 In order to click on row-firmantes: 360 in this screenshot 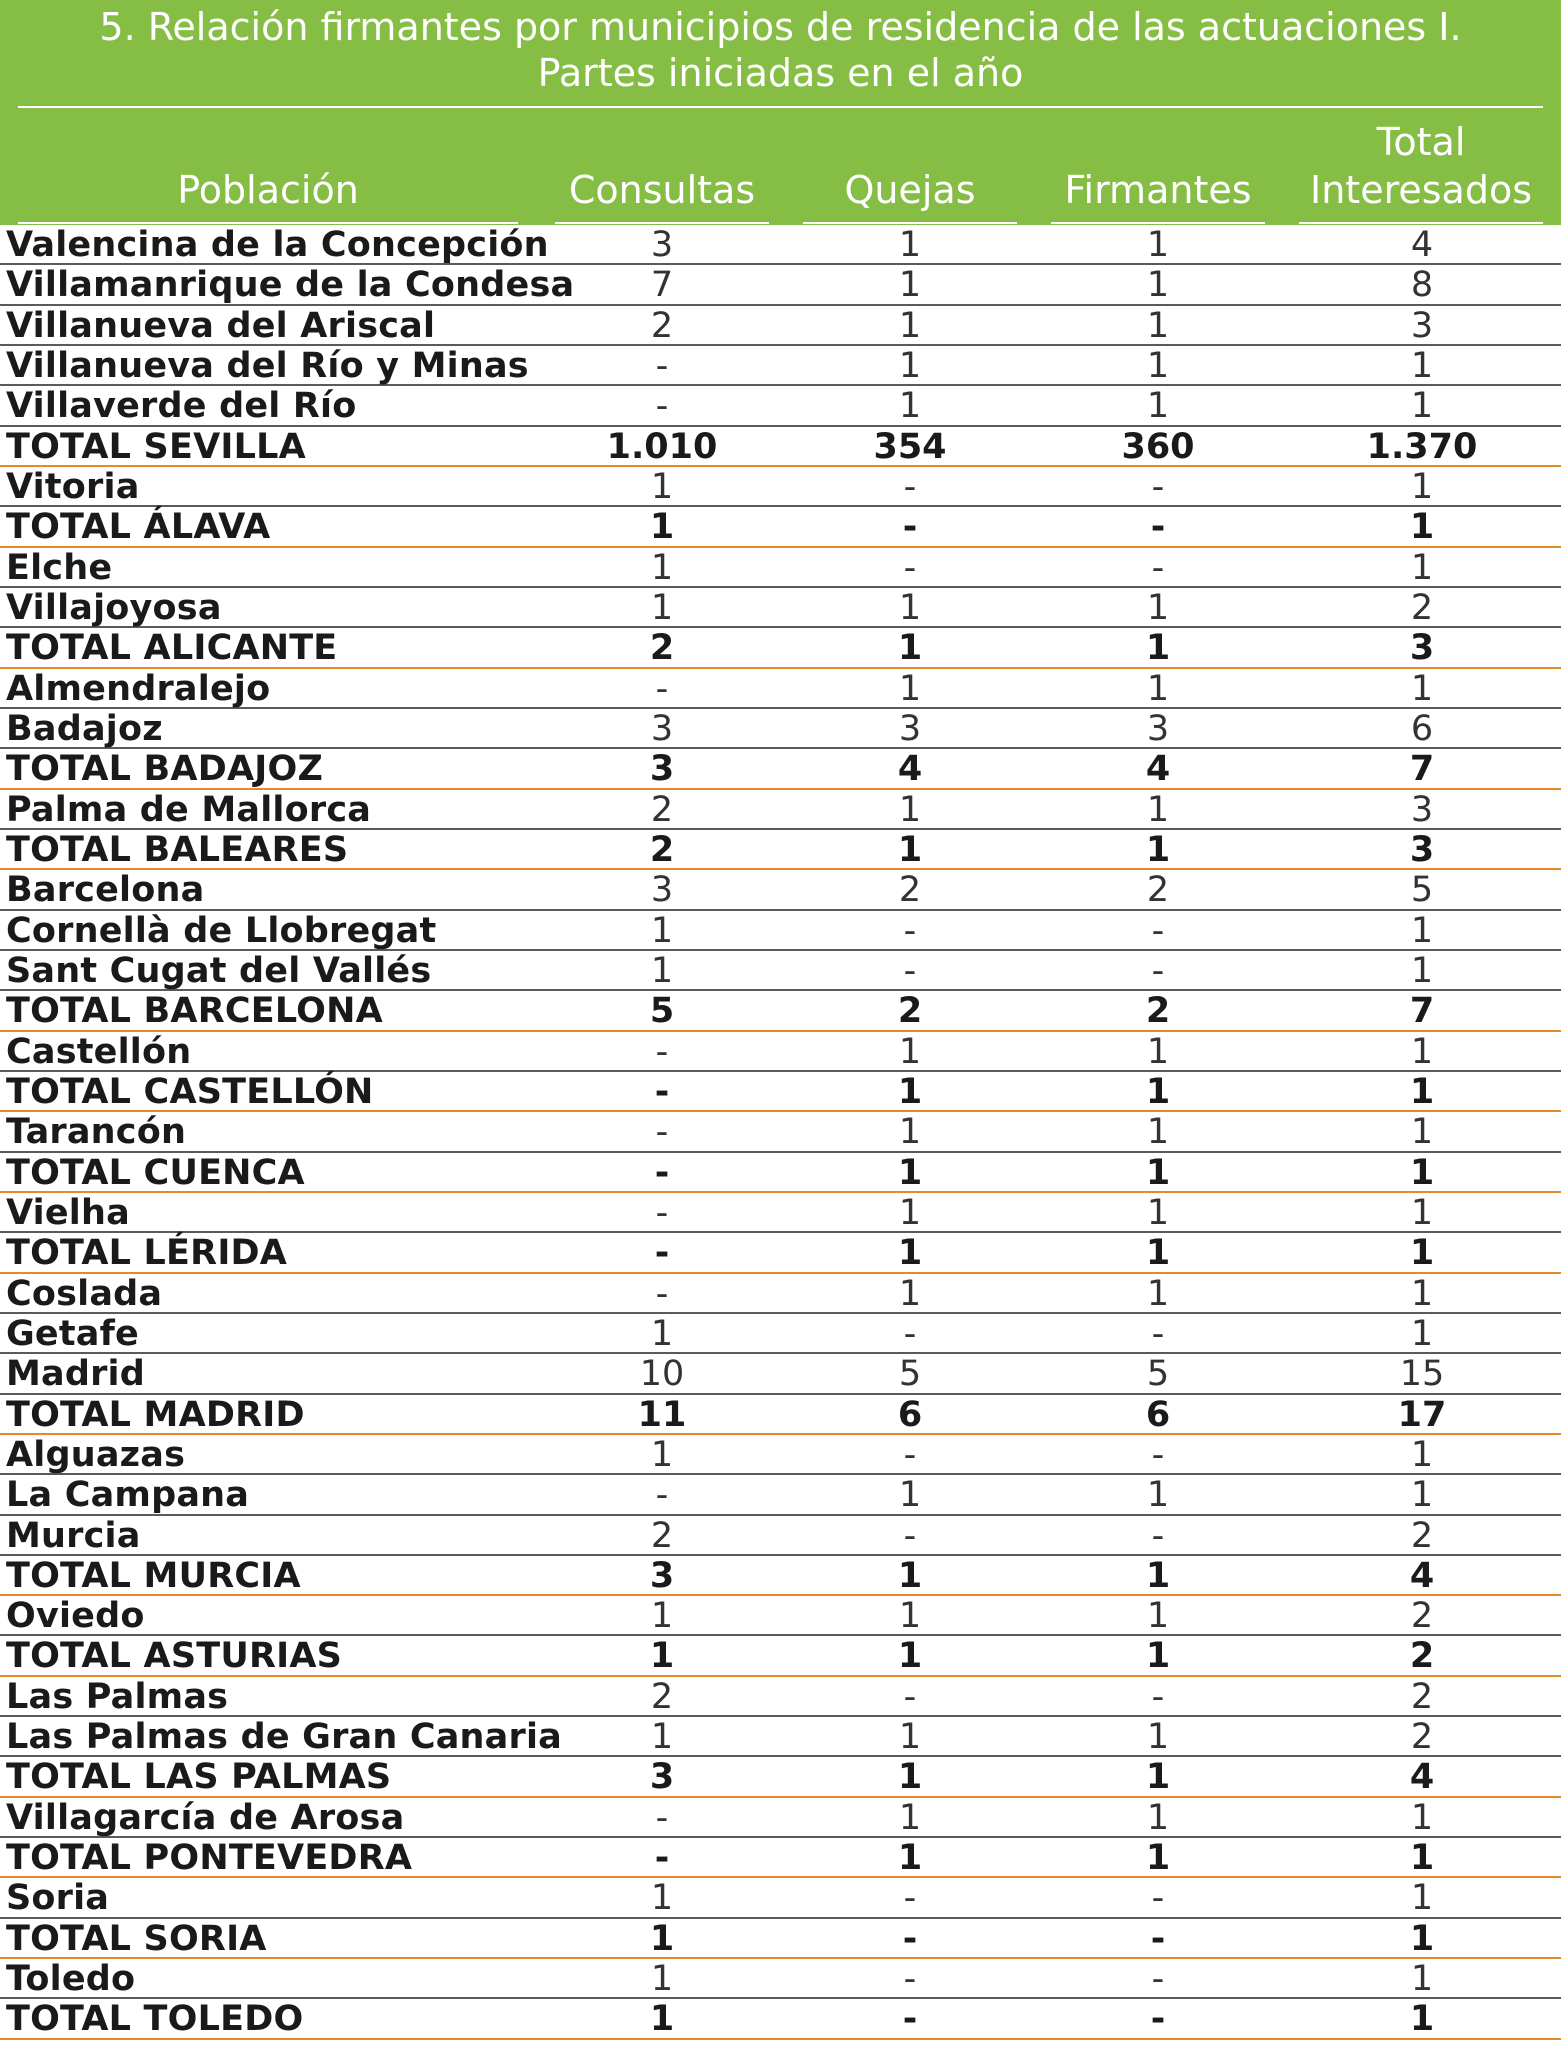, I will do `click(1158, 446)`.